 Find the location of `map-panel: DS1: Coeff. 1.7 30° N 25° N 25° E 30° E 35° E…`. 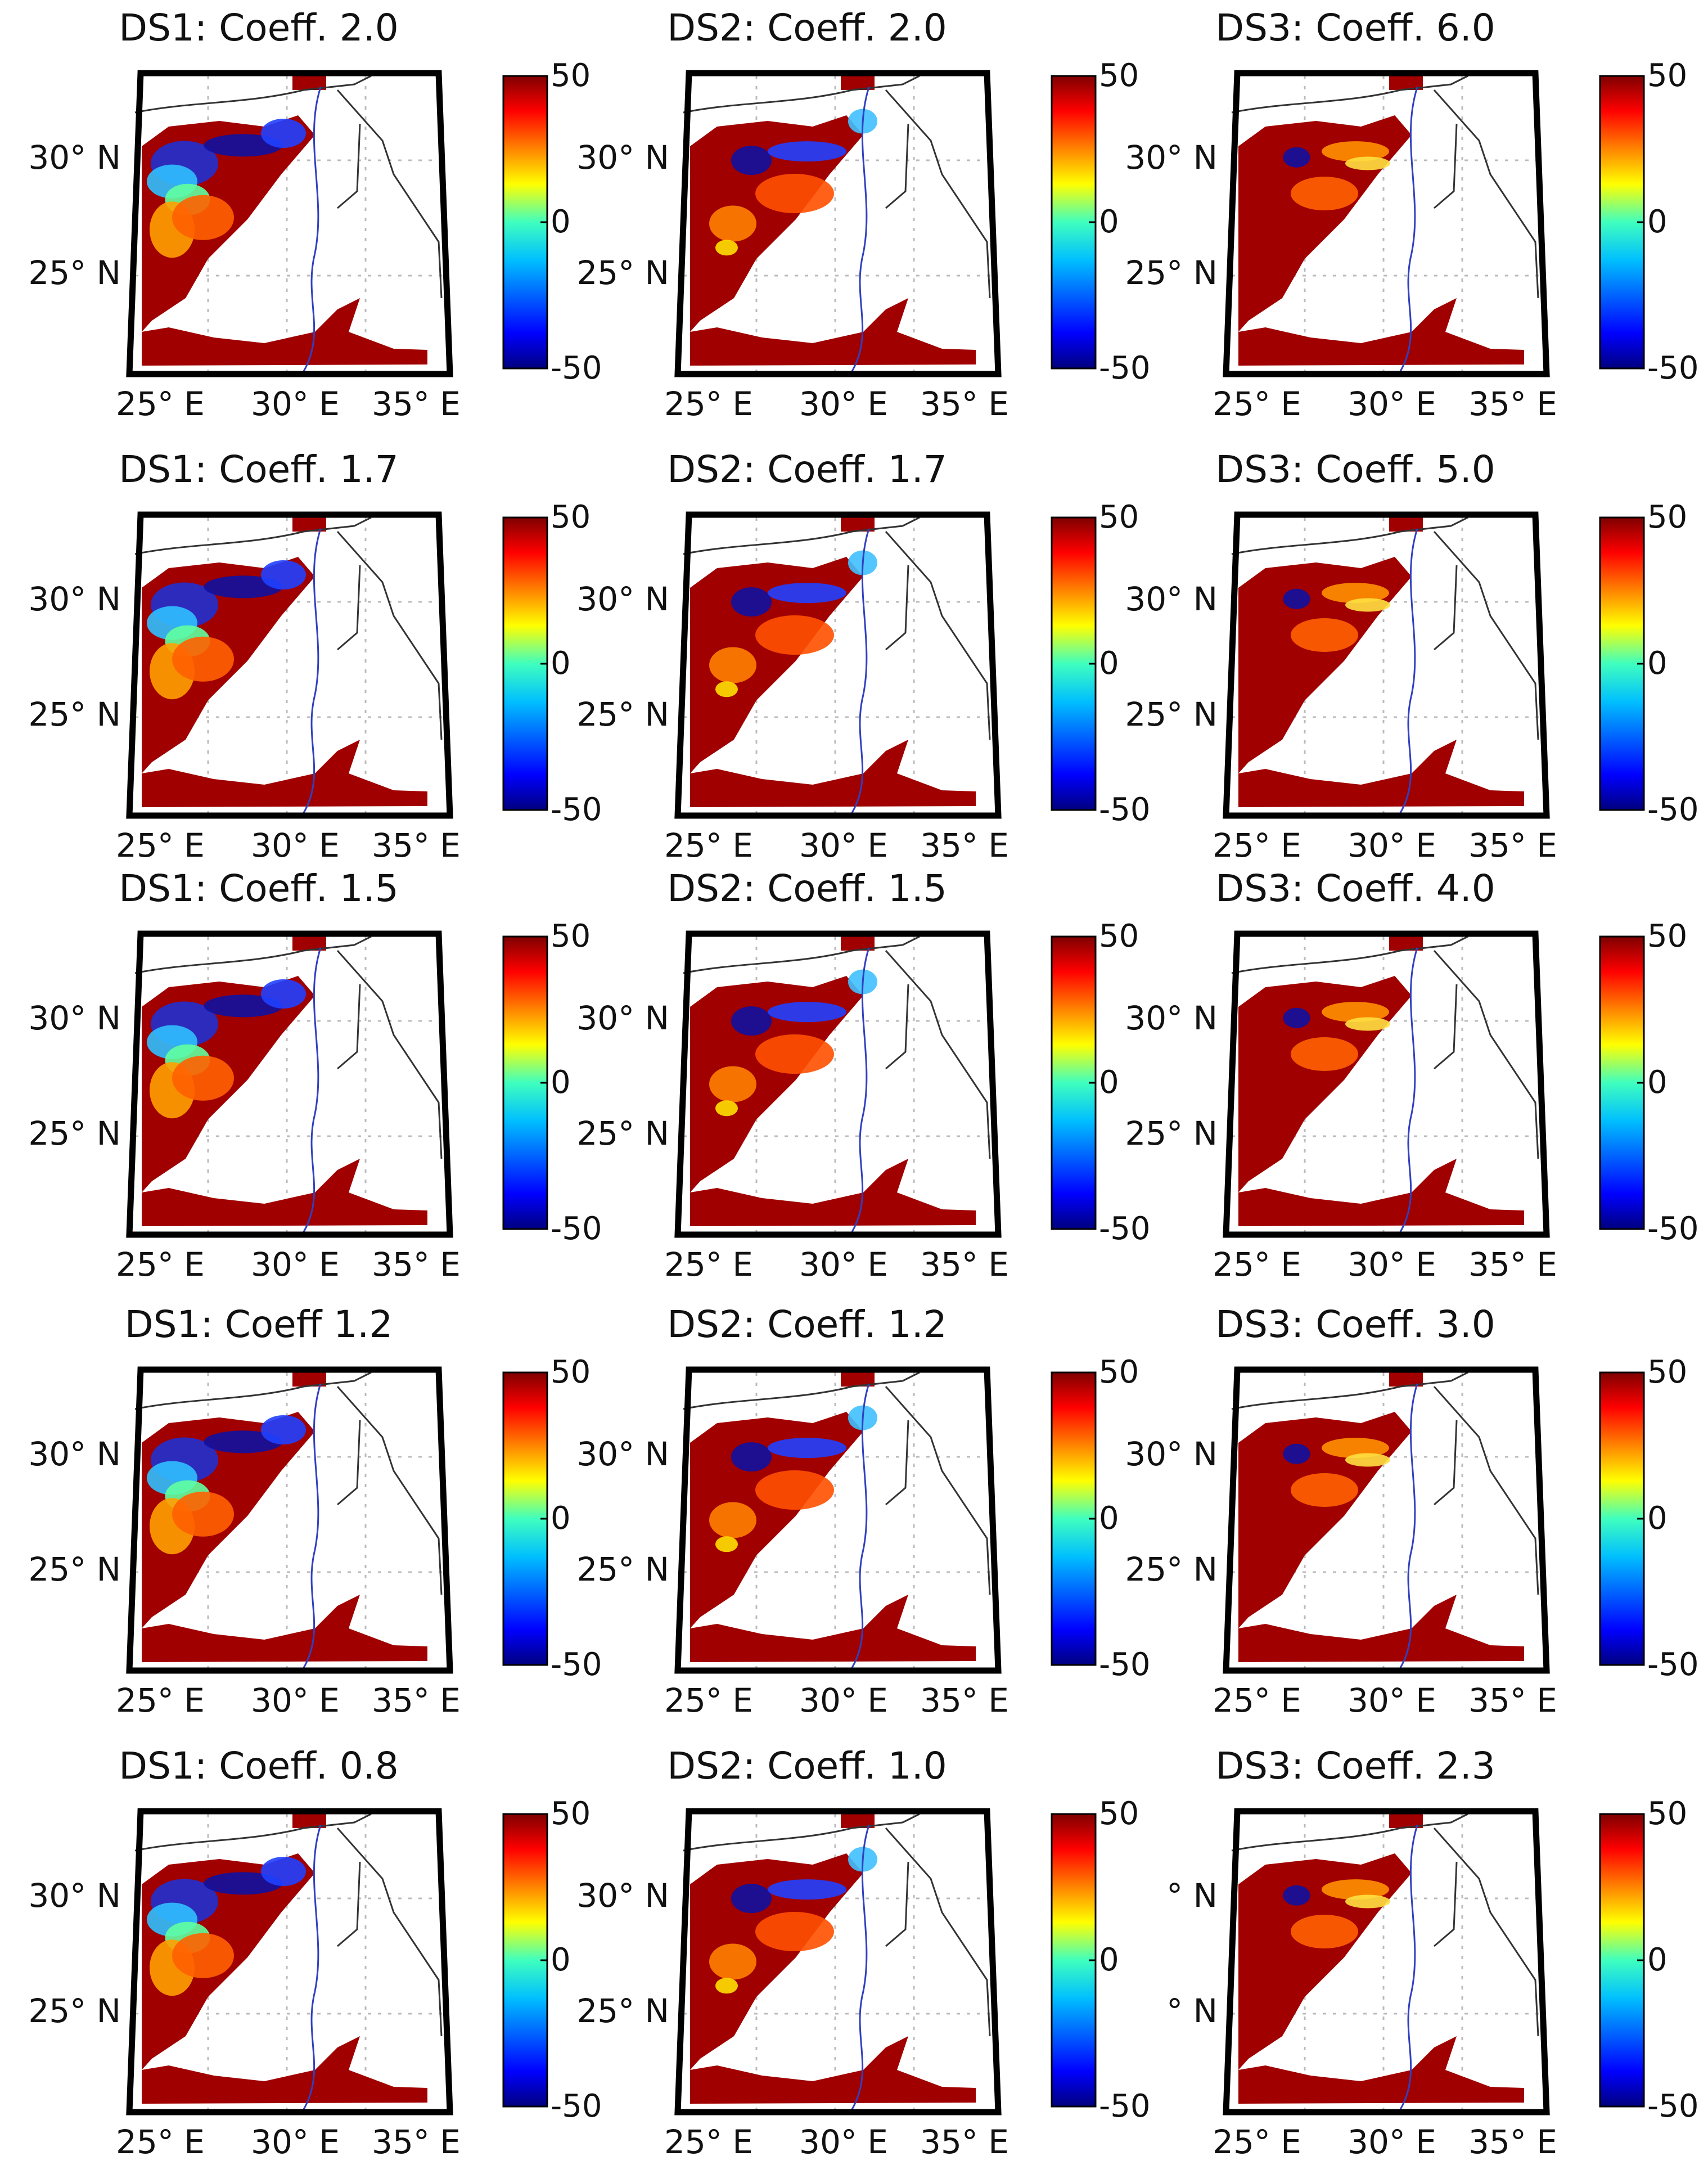

map-panel: DS1: Coeff. 1.7 30° N 25° N 25° E 30° E 35° E… is located at coordinates (312, 661).